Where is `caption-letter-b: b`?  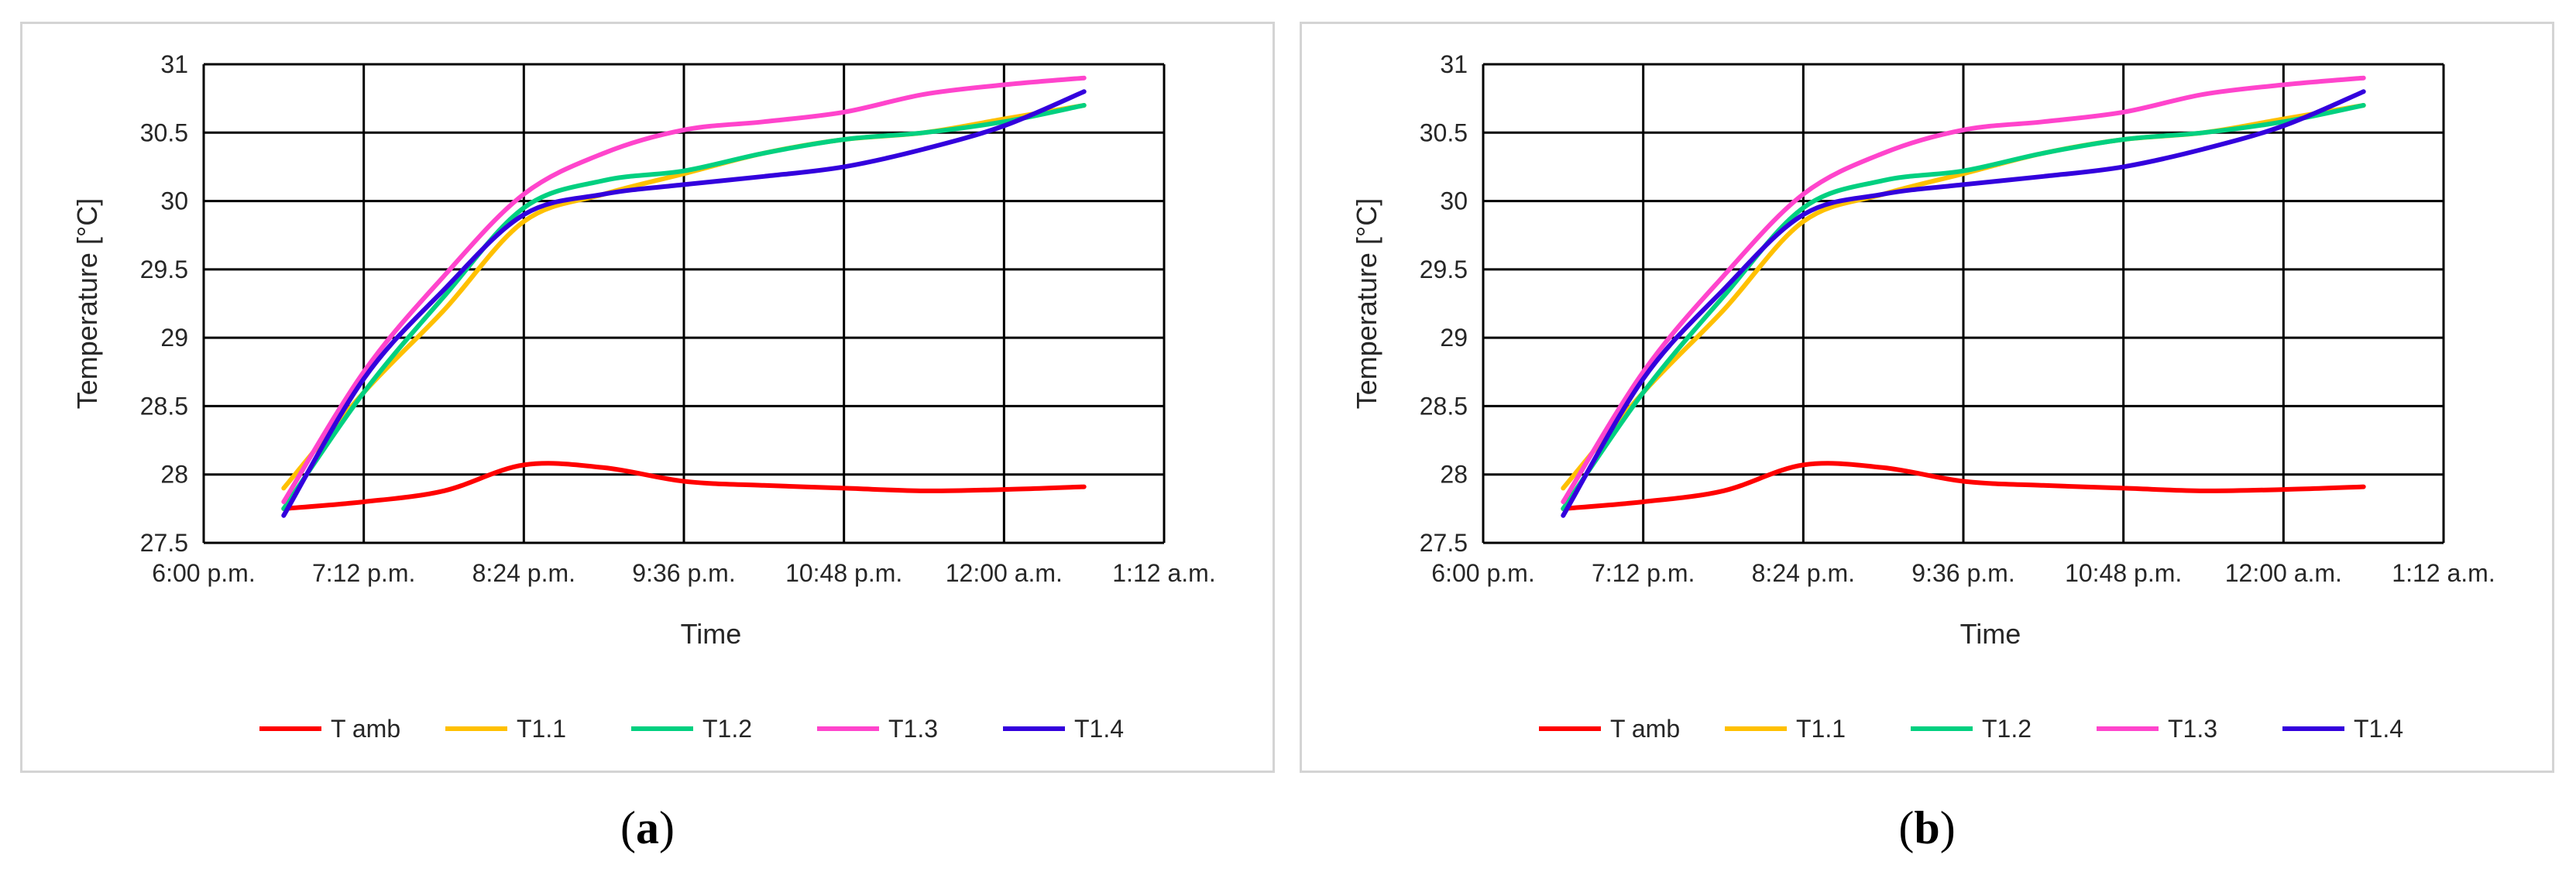
caption-letter-b: b is located at coordinates (1927, 827).